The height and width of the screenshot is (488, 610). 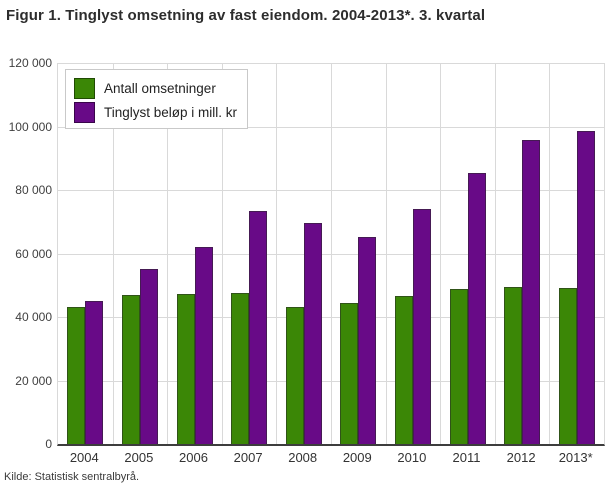 I want to click on x-tick-label: 2009, so click(x=357, y=457).